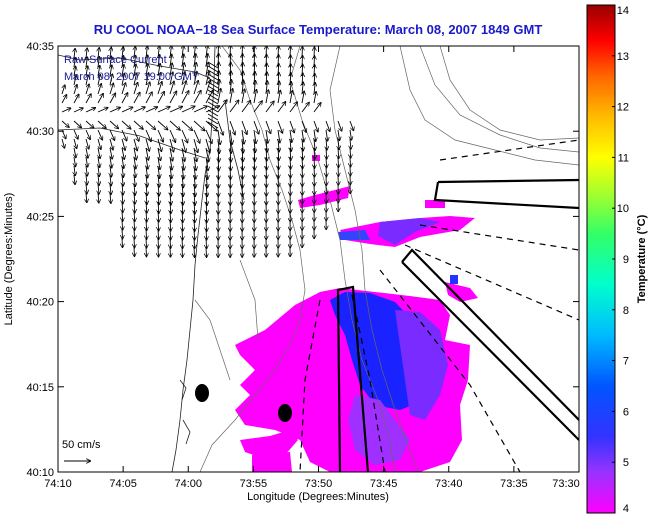  Describe the element at coordinates (623, 57) in the screenshot. I see `colorbar-tick-label: 13` at that location.